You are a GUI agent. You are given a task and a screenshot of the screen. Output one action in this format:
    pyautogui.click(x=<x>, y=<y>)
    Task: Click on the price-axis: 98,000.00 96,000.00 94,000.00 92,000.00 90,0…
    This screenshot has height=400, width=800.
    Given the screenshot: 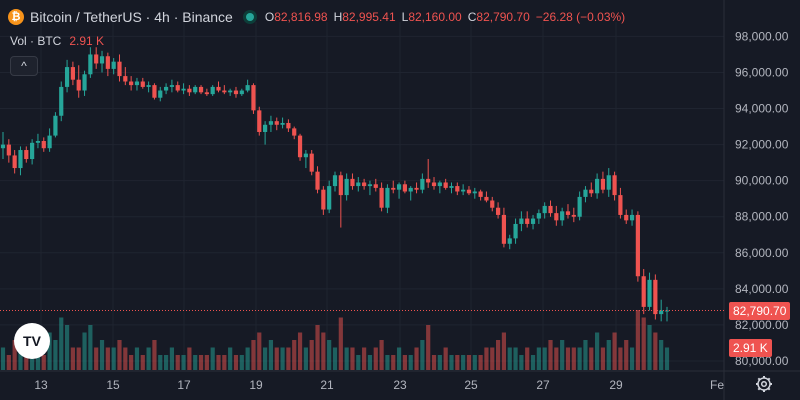 What is the action you would take?
    pyautogui.click(x=762, y=198)
    